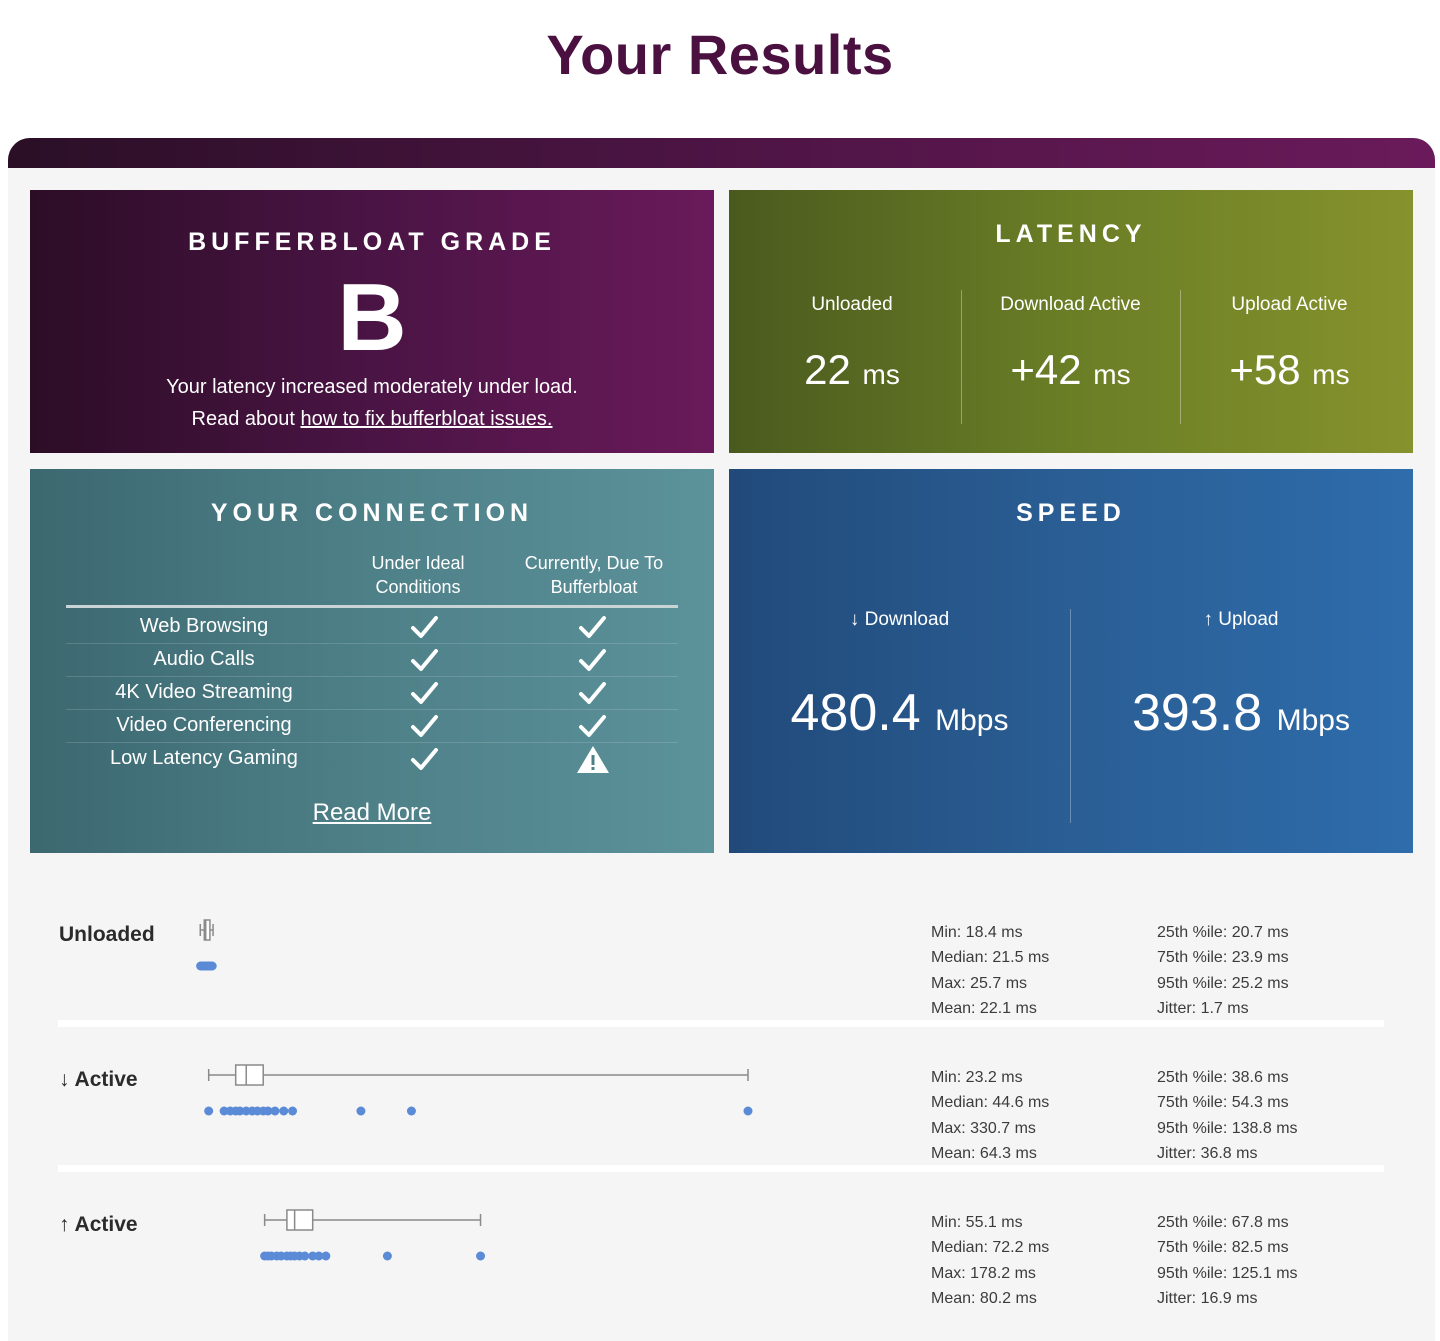  I want to click on latency-value: +58 ms, so click(1289, 369).